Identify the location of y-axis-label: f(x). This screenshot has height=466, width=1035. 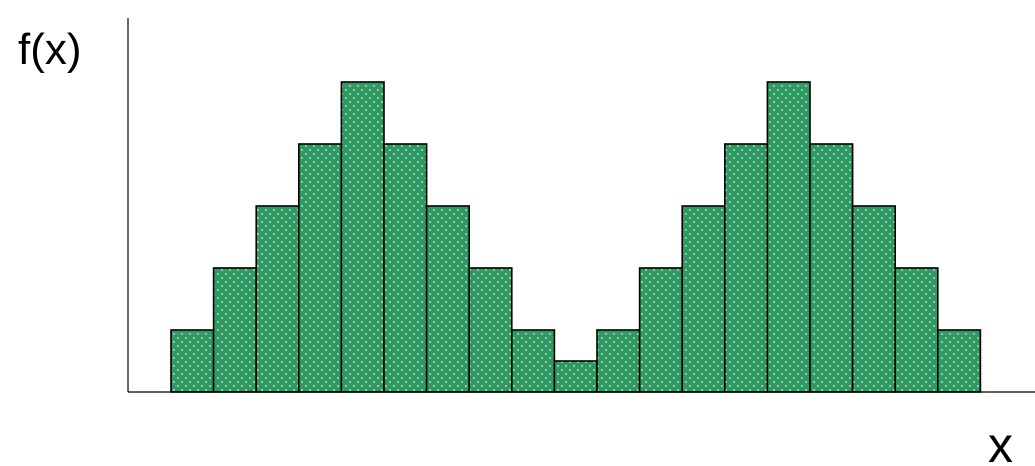
(50, 49).